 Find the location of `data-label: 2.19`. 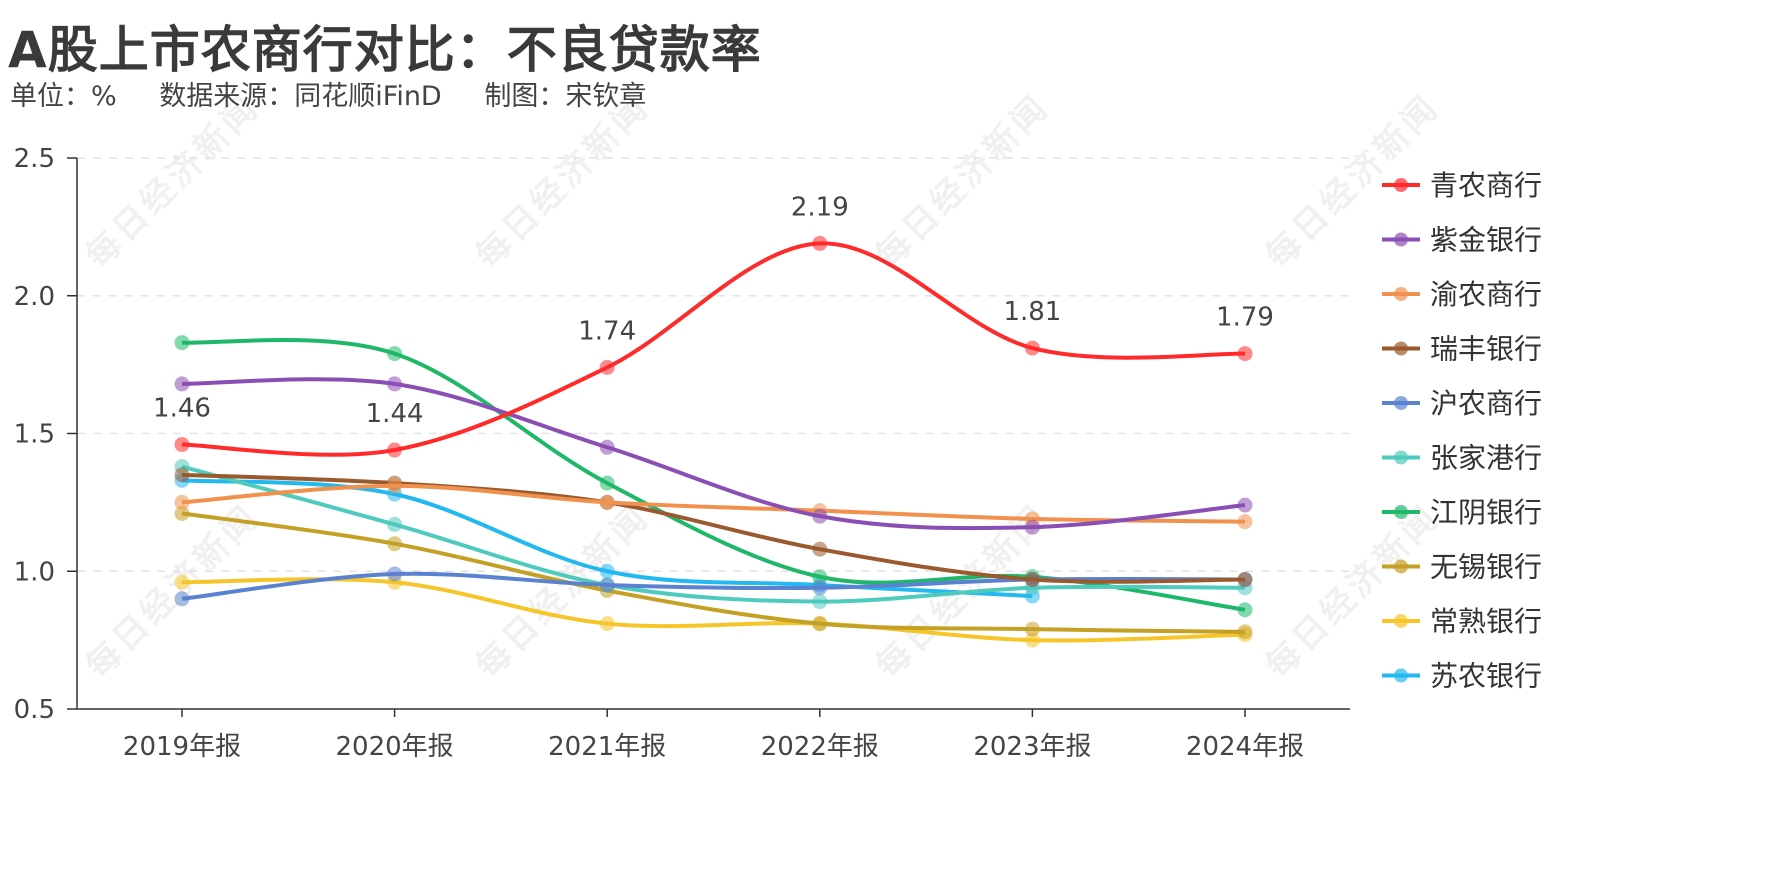

data-label: 2.19 is located at coordinates (820, 207).